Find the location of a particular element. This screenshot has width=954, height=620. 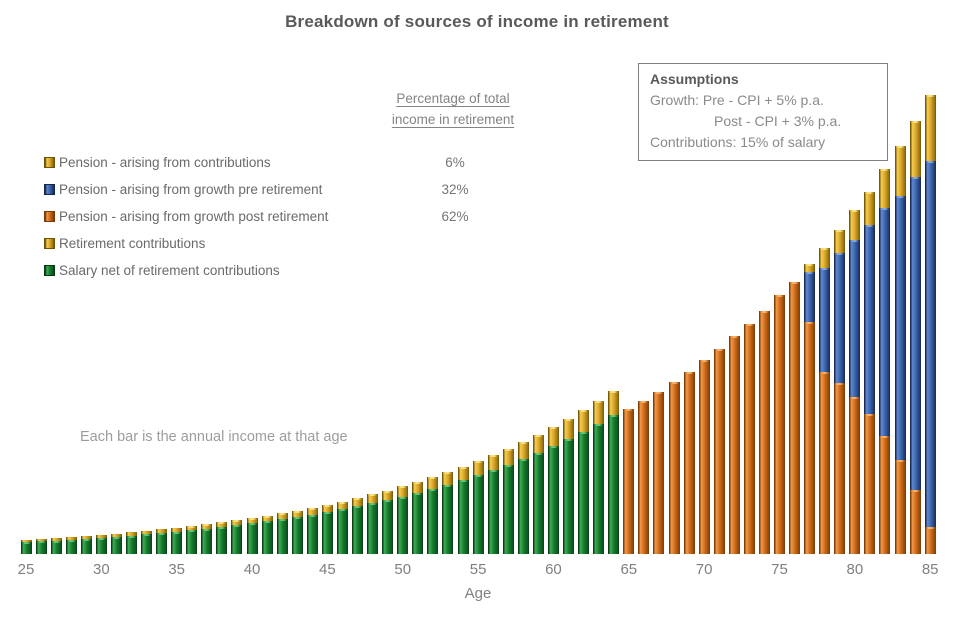

legend-item: Salary net of retirement contributions is located at coordinates (269, 270).